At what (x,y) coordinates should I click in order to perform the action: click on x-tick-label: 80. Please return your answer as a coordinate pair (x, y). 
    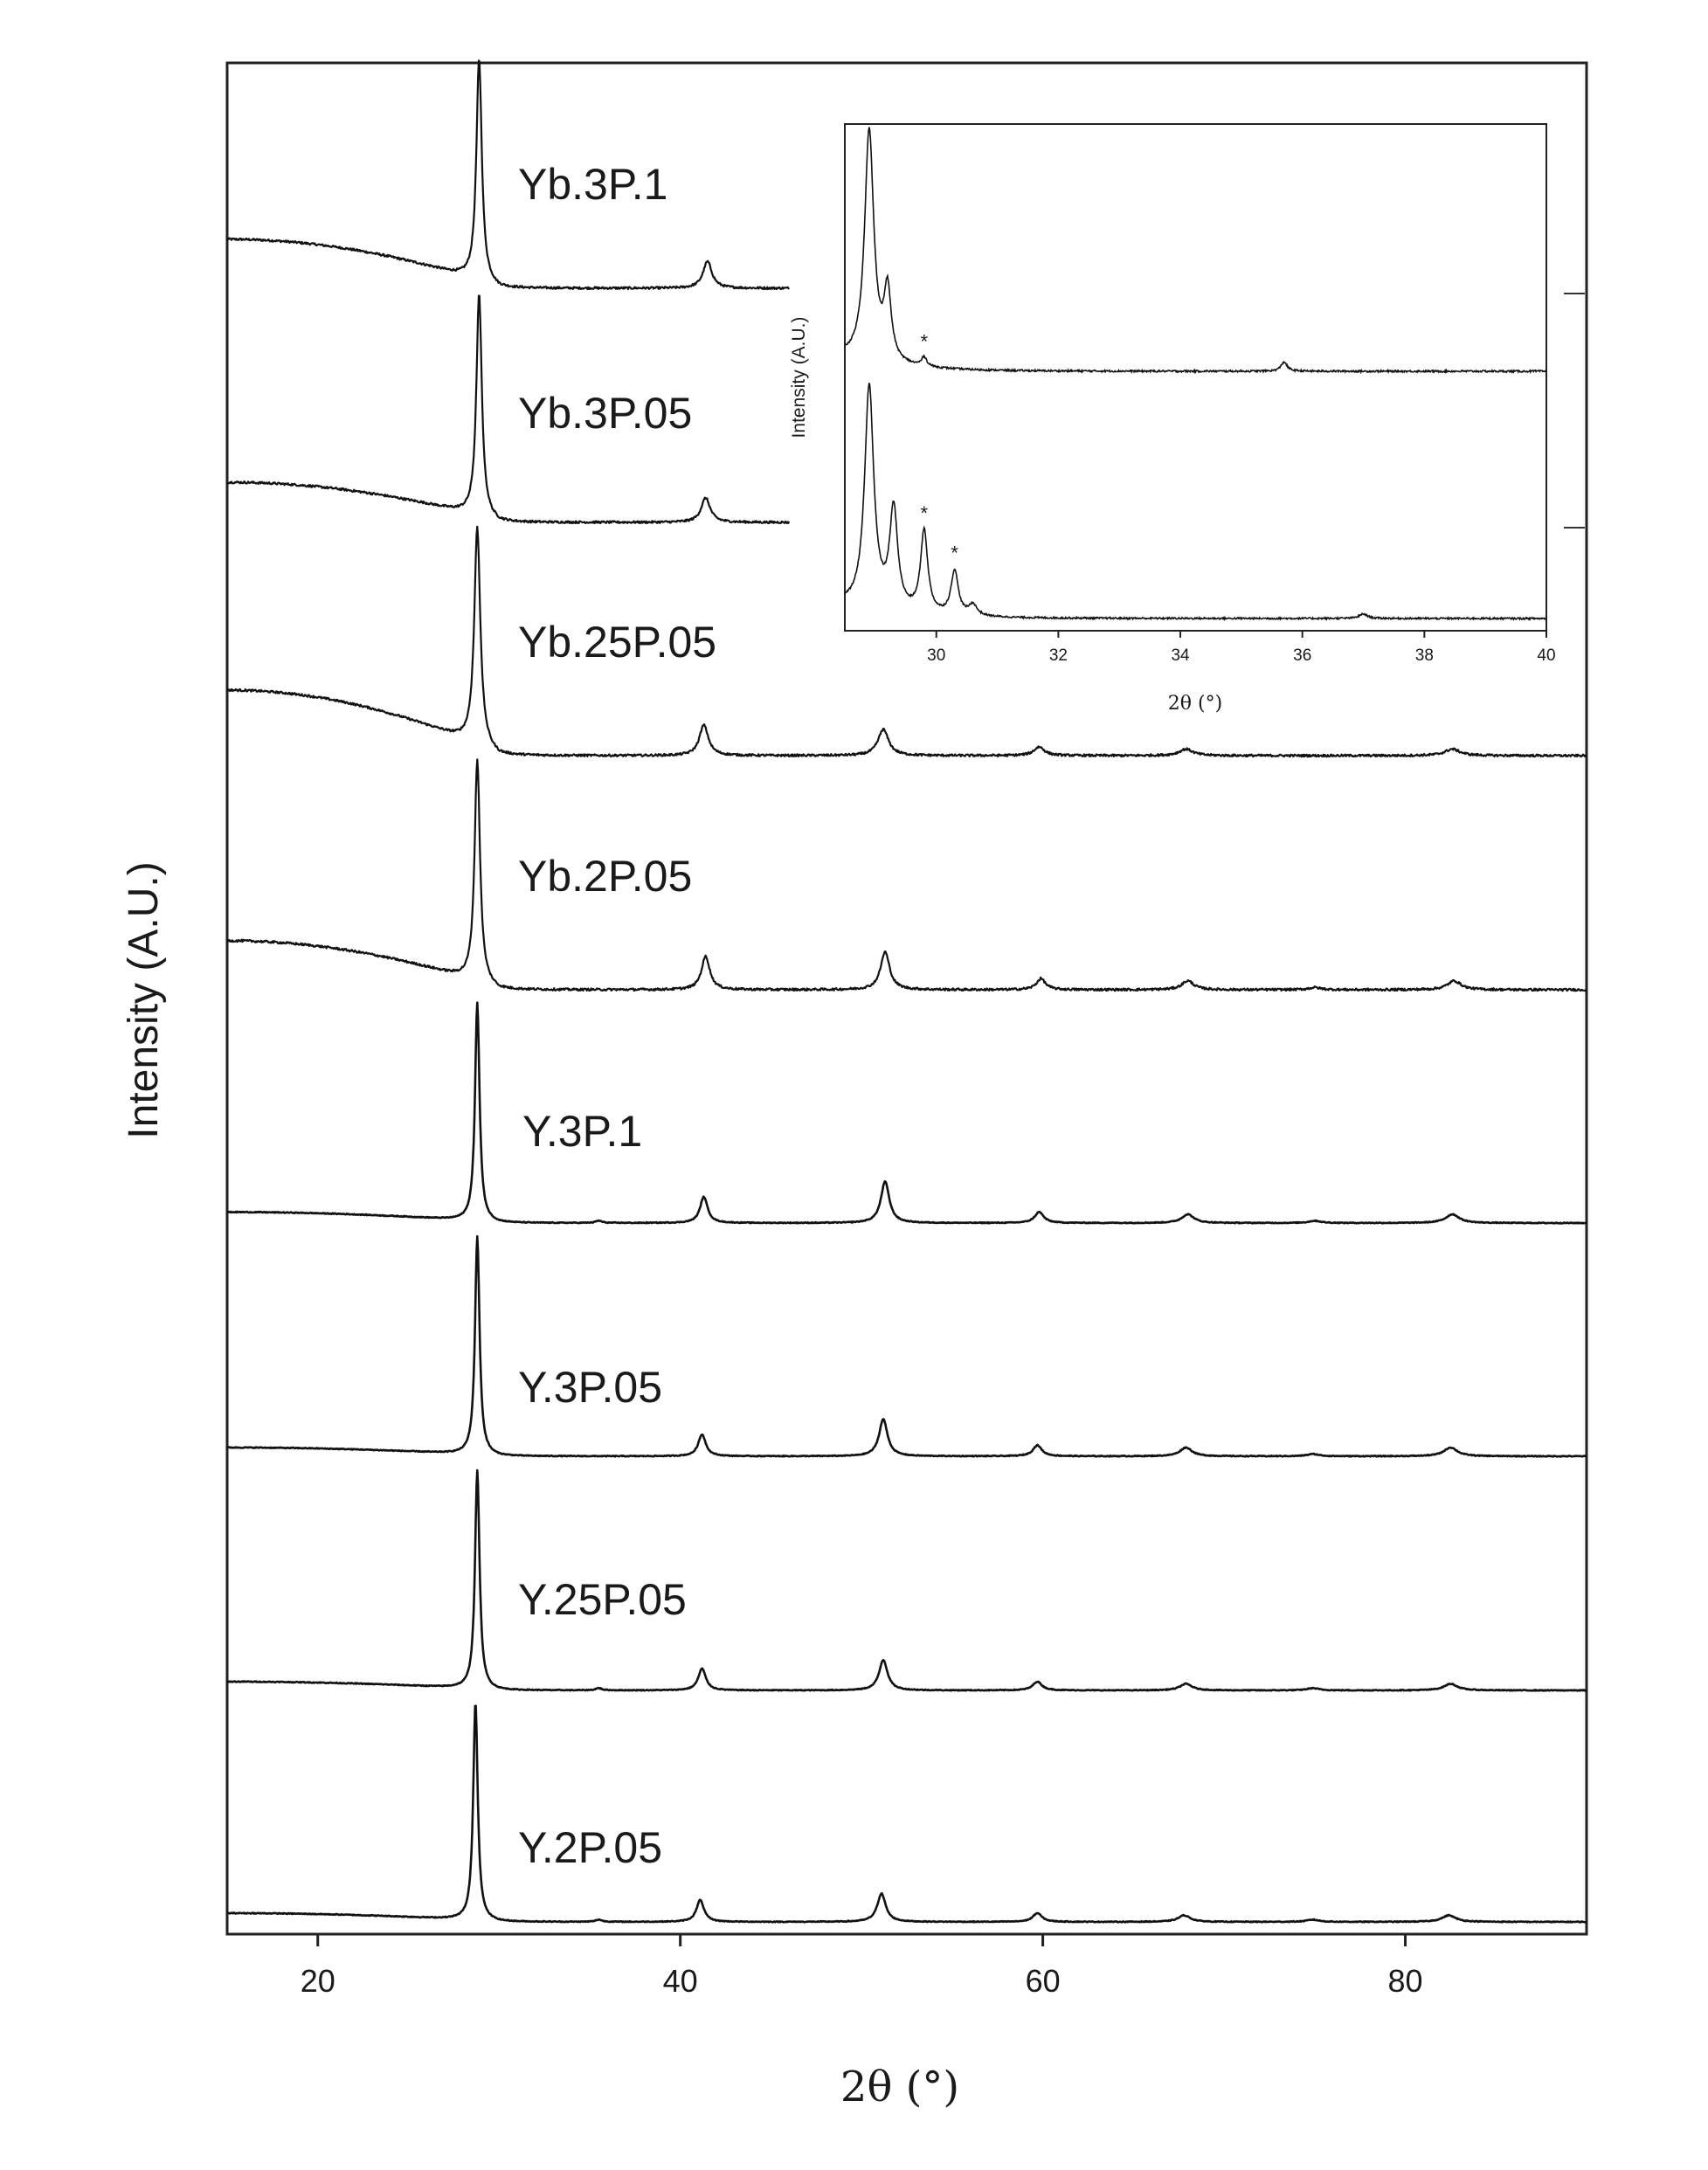
    Looking at the image, I should click on (1406, 1981).